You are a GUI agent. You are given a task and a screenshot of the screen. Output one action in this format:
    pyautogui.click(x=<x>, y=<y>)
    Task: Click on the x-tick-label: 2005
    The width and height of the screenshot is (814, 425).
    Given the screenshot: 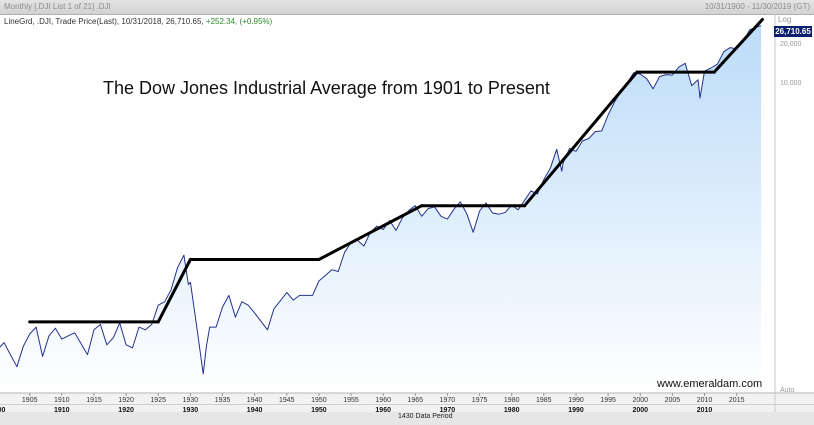 What is the action you would take?
    pyautogui.click(x=673, y=400)
    